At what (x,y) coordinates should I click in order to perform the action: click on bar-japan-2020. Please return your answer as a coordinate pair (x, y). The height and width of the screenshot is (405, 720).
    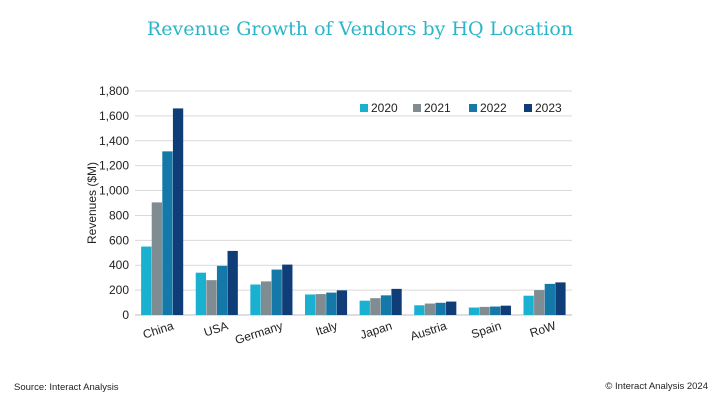
    Looking at the image, I should click on (364, 307).